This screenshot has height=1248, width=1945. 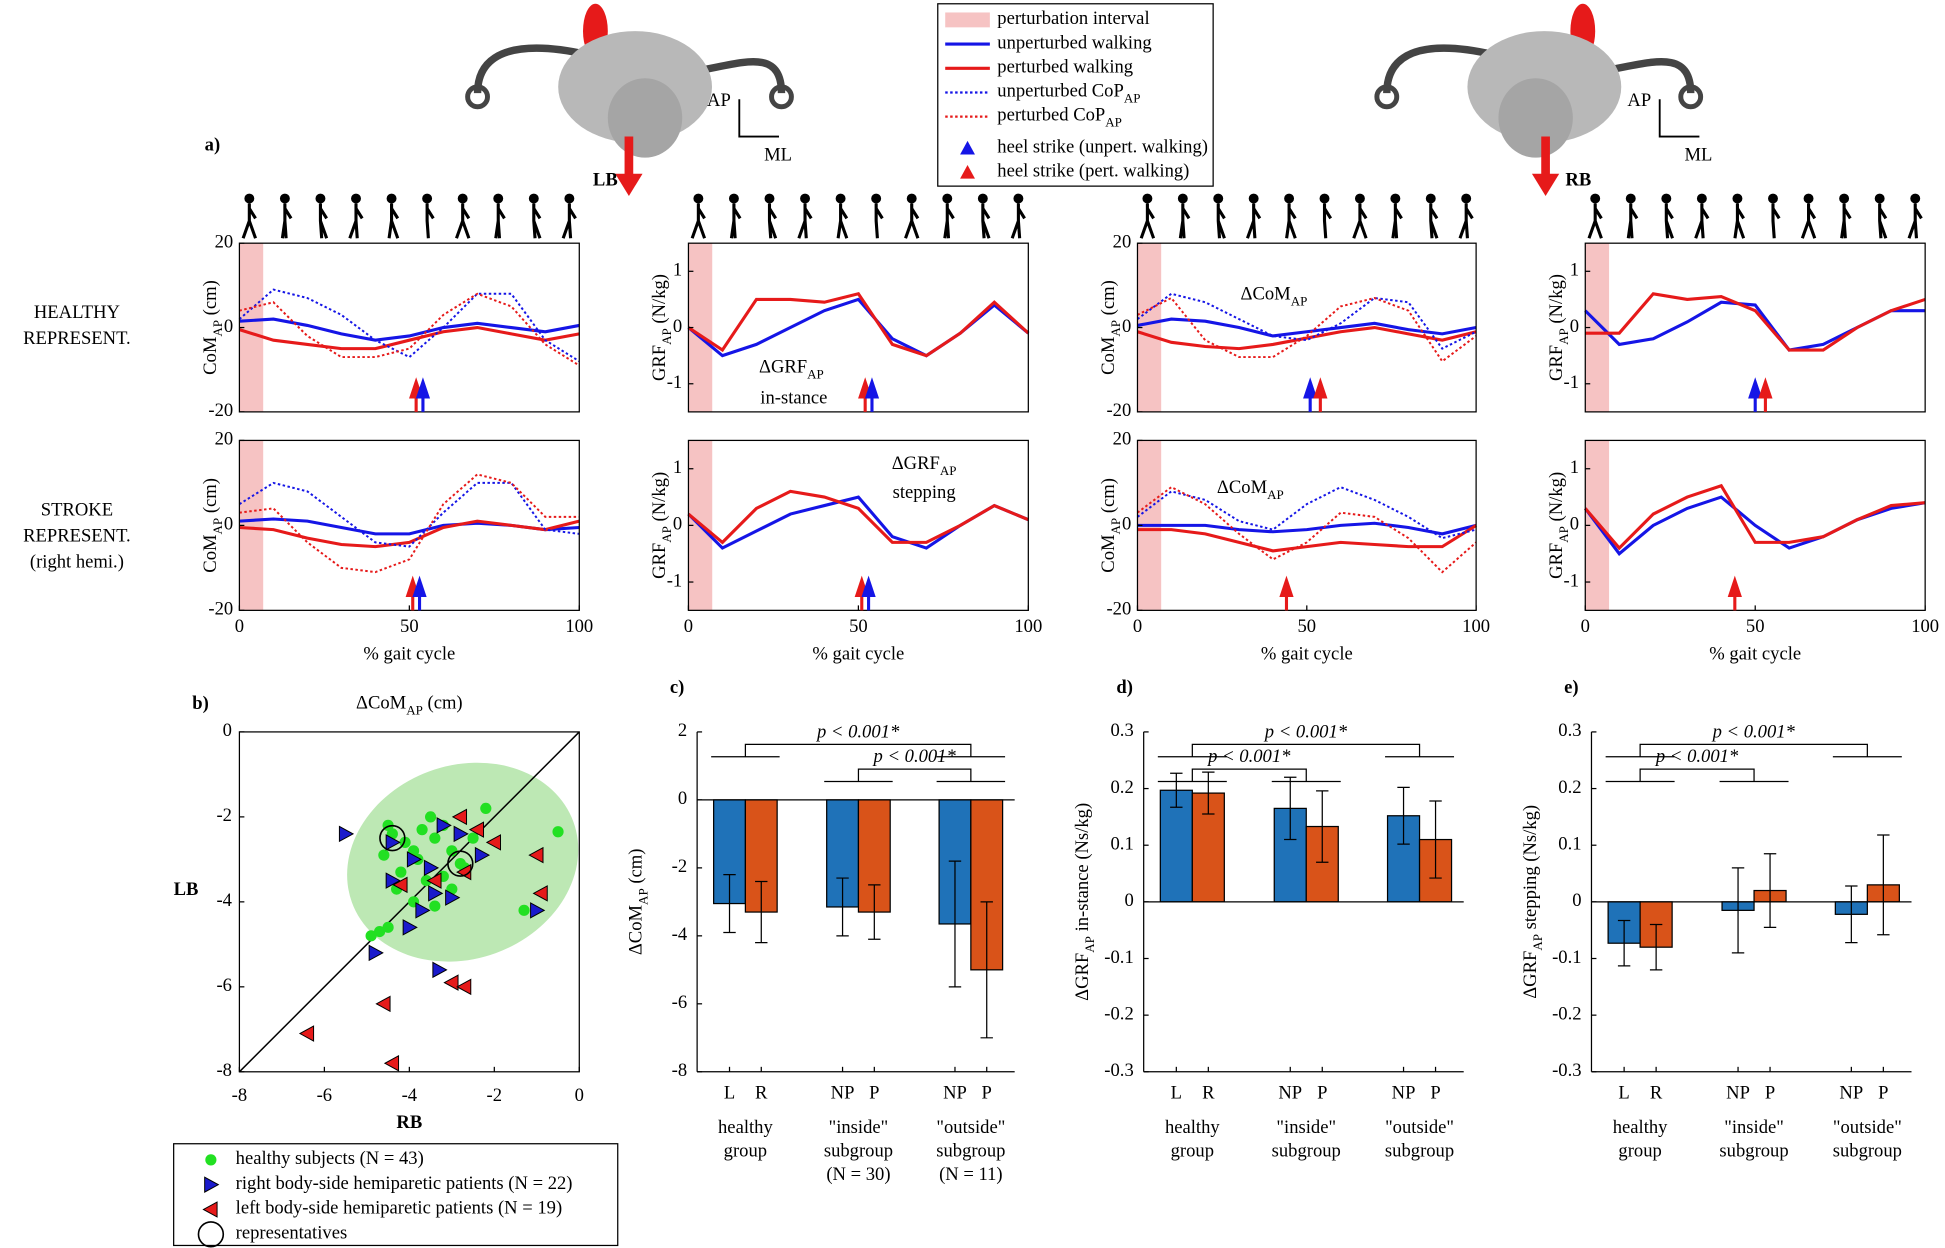 I want to click on x-tick-label: 100, so click(x=579, y=626).